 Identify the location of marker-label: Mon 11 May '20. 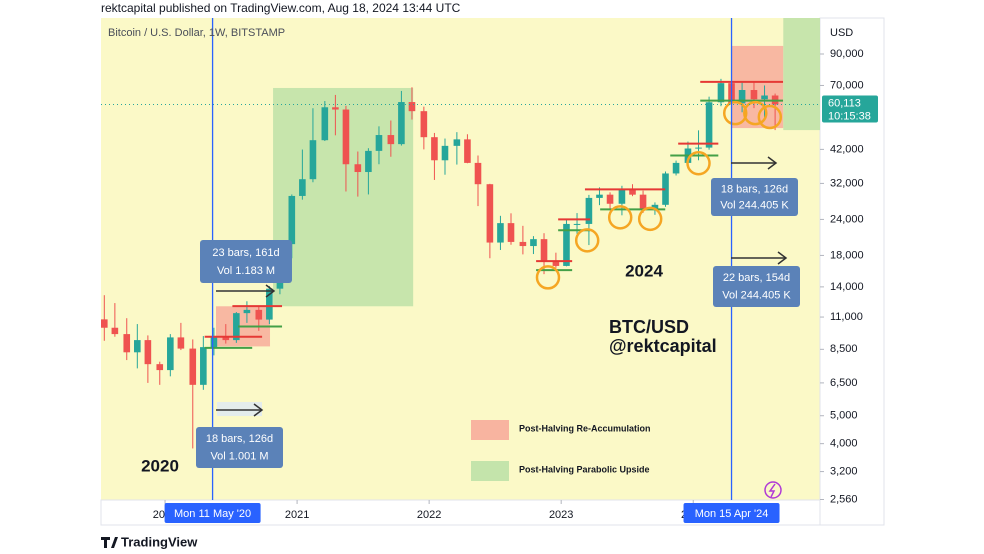
(212, 514).